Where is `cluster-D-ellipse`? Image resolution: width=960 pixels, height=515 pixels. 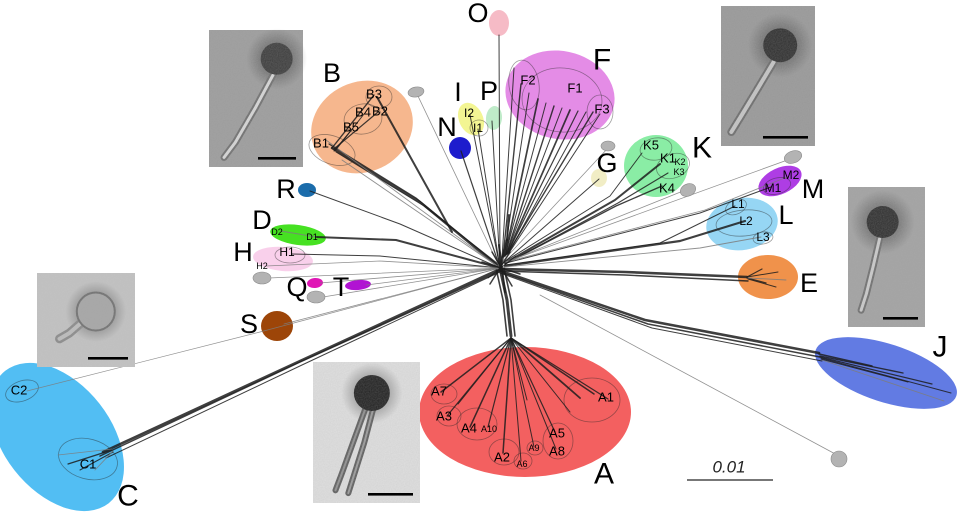
cluster-D-ellipse is located at coordinates (298, 235).